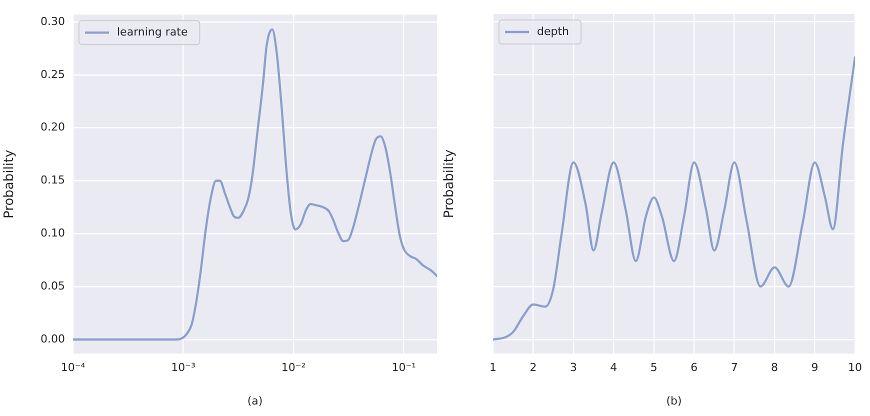 The image size is (870, 416). What do you see at coordinates (404, 367) in the screenshot?
I see `x-tick-label: 10⁻¹` at bounding box center [404, 367].